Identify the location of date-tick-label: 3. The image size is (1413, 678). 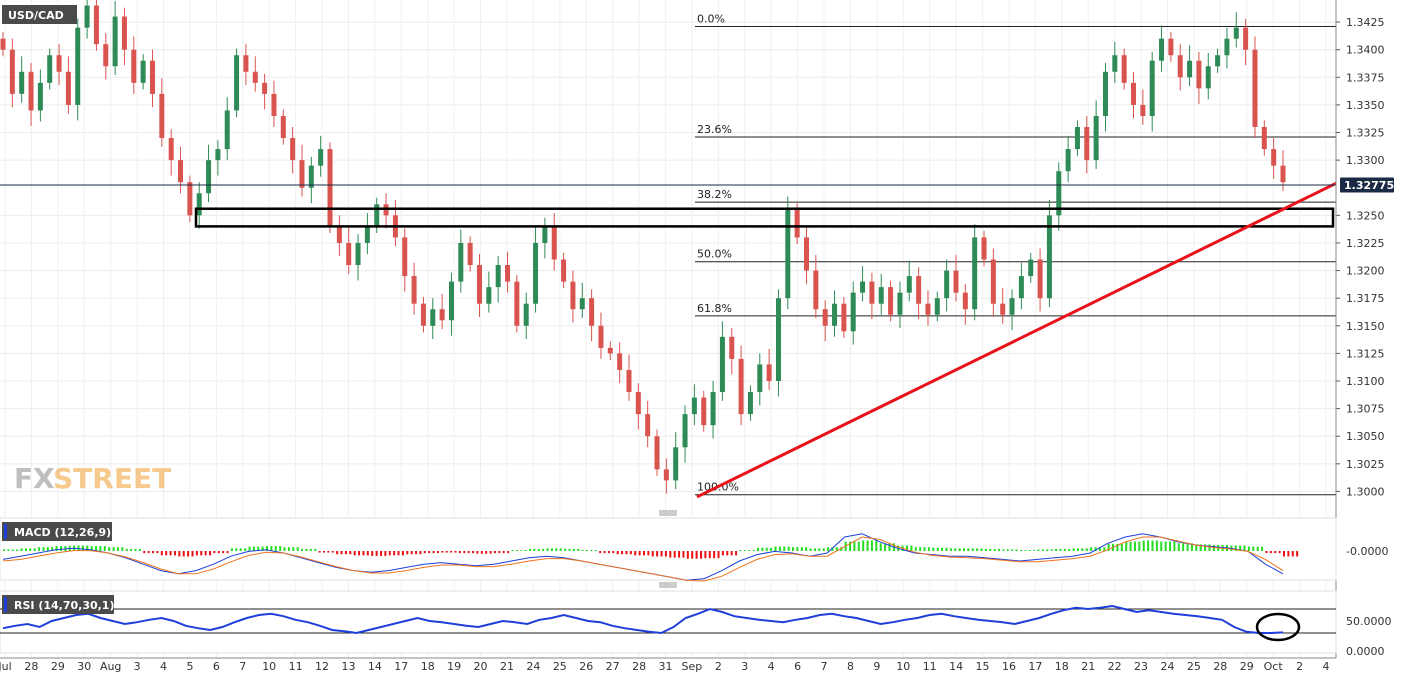
(744, 666).